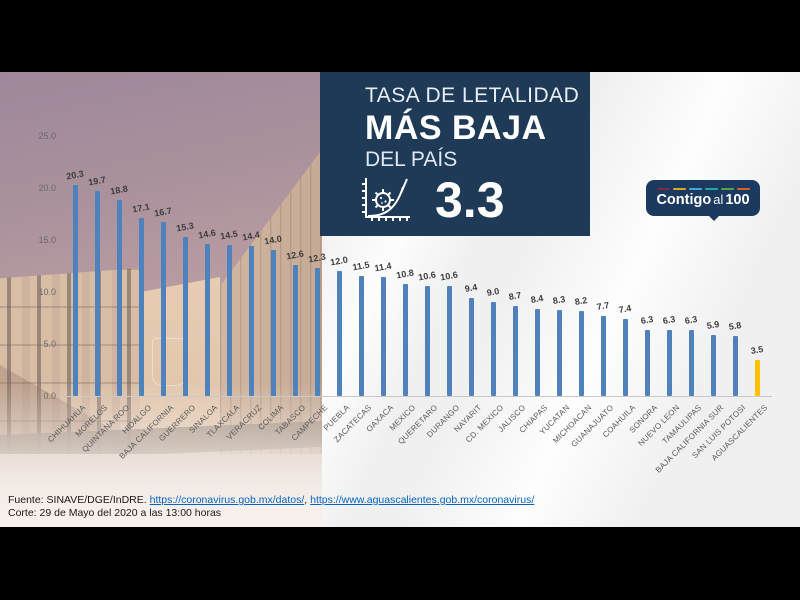 The width and height of the screenshot is (800, 600). What do you see at coordinates (684, 200) in the screenshot?
I see `logo-text-contigo: Contigo` at bounding box center [684, 200].